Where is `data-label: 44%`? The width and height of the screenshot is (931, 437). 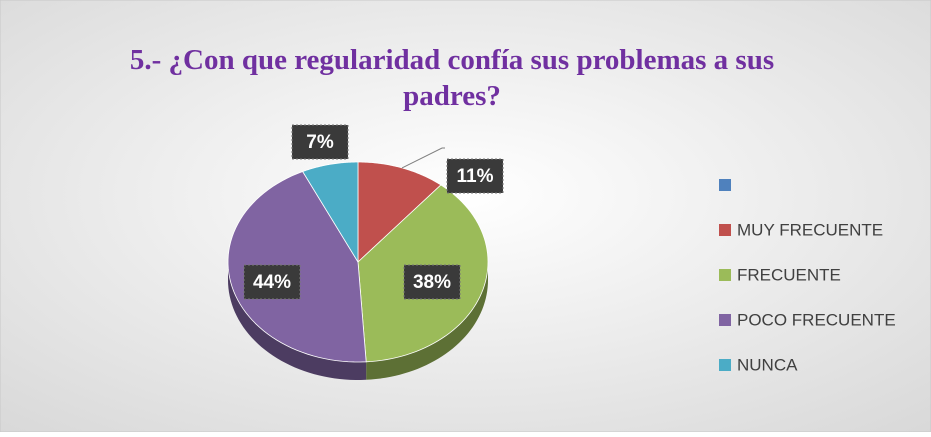
data-label: 44% is located at coordinates (272, 282).